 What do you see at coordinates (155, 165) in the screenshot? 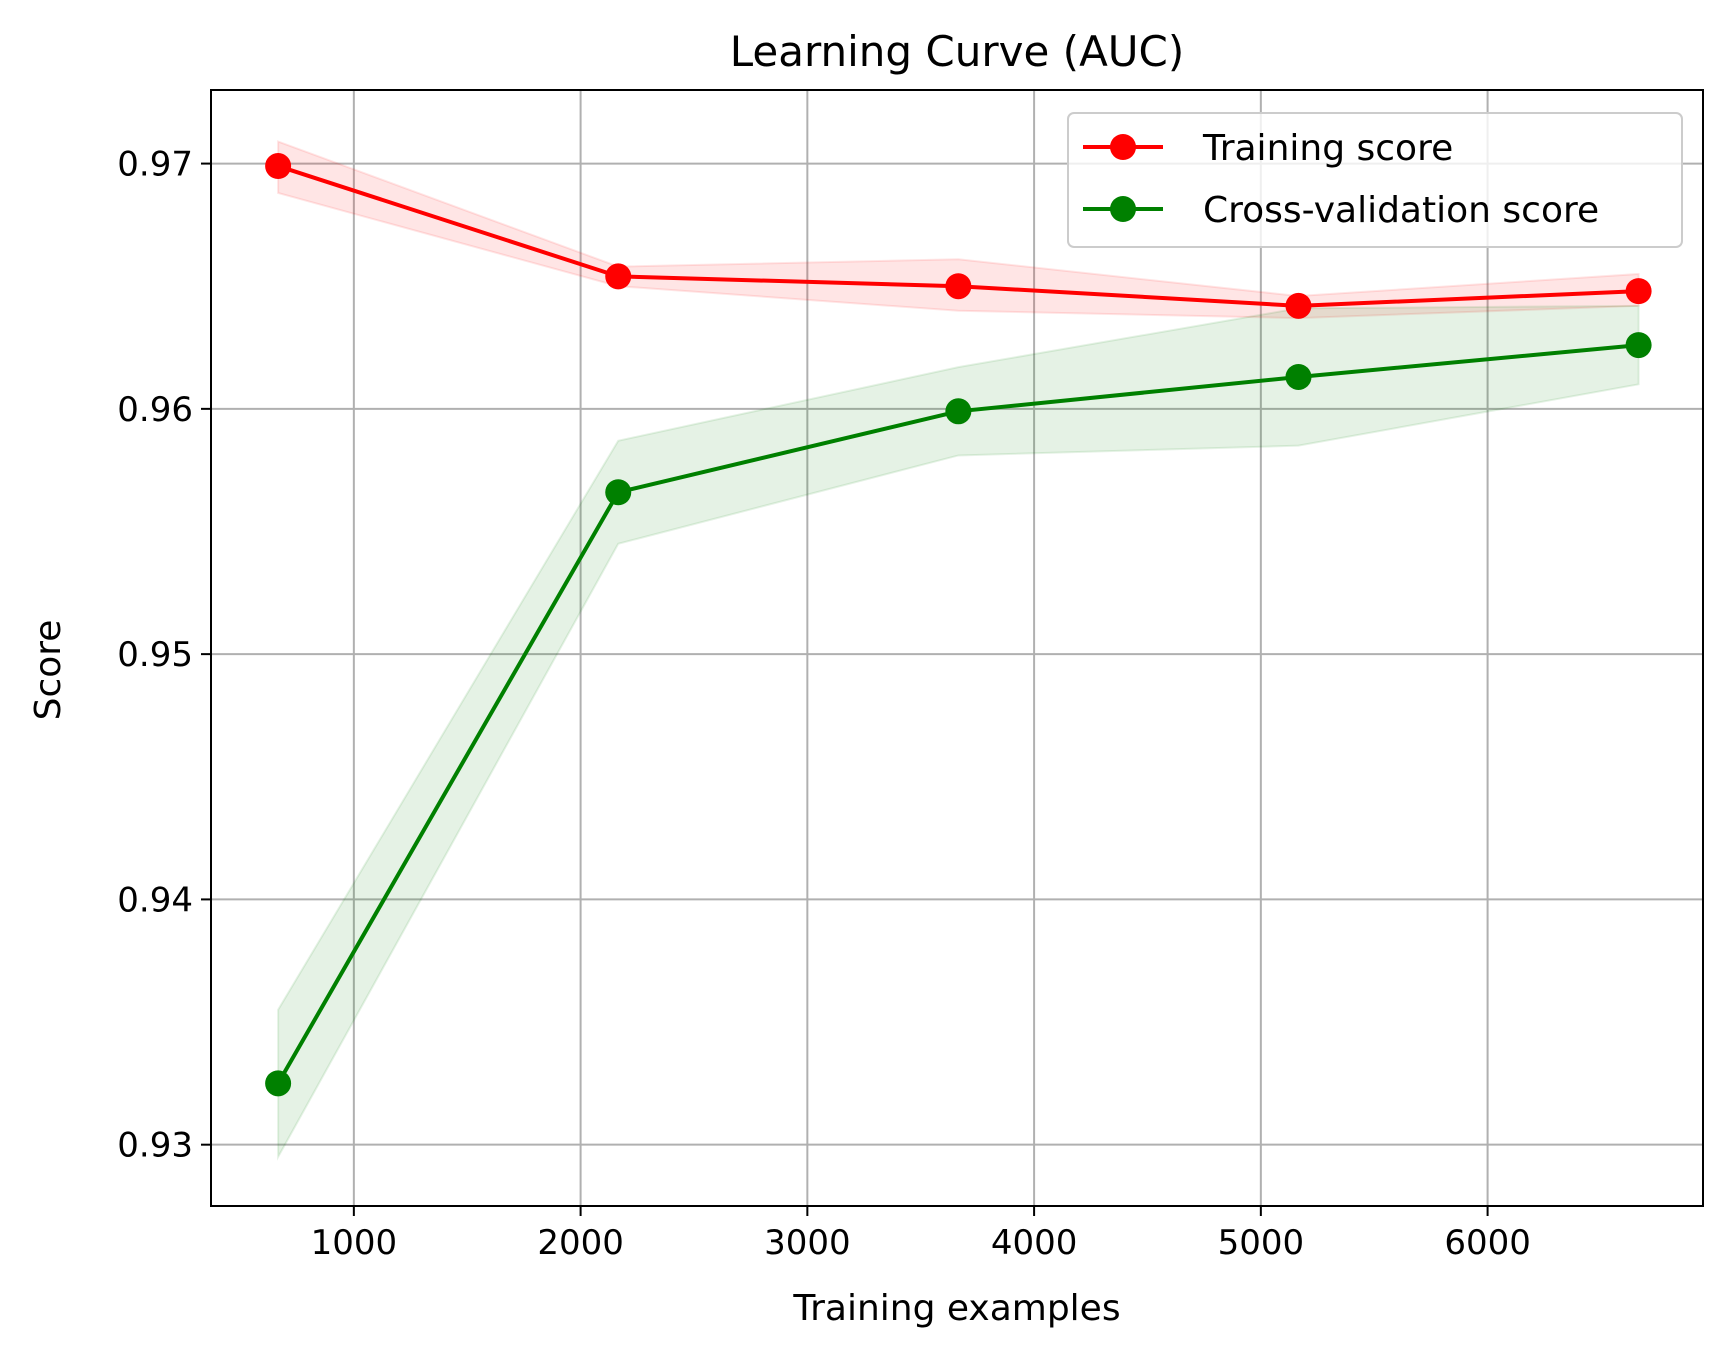
I see `y-tick-label: 0.97` at bounding box center [155, 165].